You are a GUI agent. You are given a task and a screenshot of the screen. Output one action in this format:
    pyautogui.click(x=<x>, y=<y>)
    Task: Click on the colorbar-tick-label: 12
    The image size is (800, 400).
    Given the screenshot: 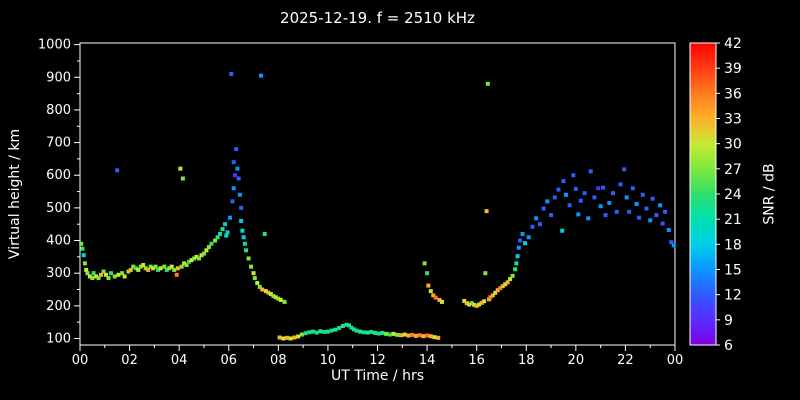 What is the action you would take?
    pyautogui.click(x=733, y=296)
    